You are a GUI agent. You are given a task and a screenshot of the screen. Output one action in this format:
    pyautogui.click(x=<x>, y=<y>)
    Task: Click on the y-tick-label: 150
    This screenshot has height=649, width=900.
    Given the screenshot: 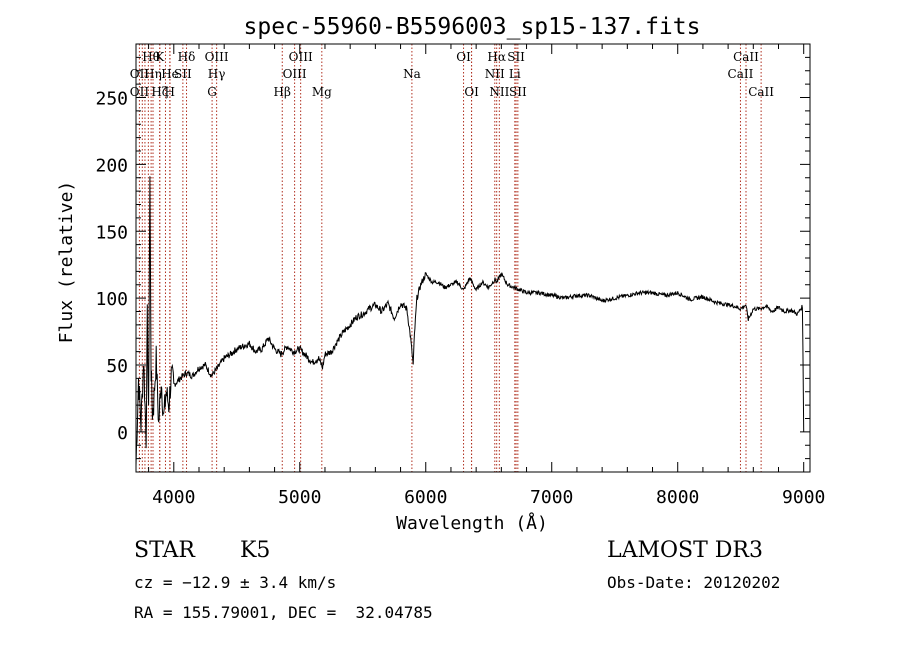 What is the action you would take?
    pyautogui.click(x=111, y=232)
    